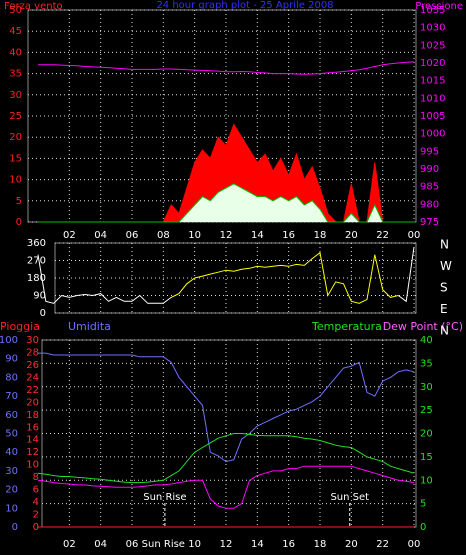 Image resolution: width=466 pixels, height=555 pixels. I want to click on y-tick-label: 985, so click(429, 187).